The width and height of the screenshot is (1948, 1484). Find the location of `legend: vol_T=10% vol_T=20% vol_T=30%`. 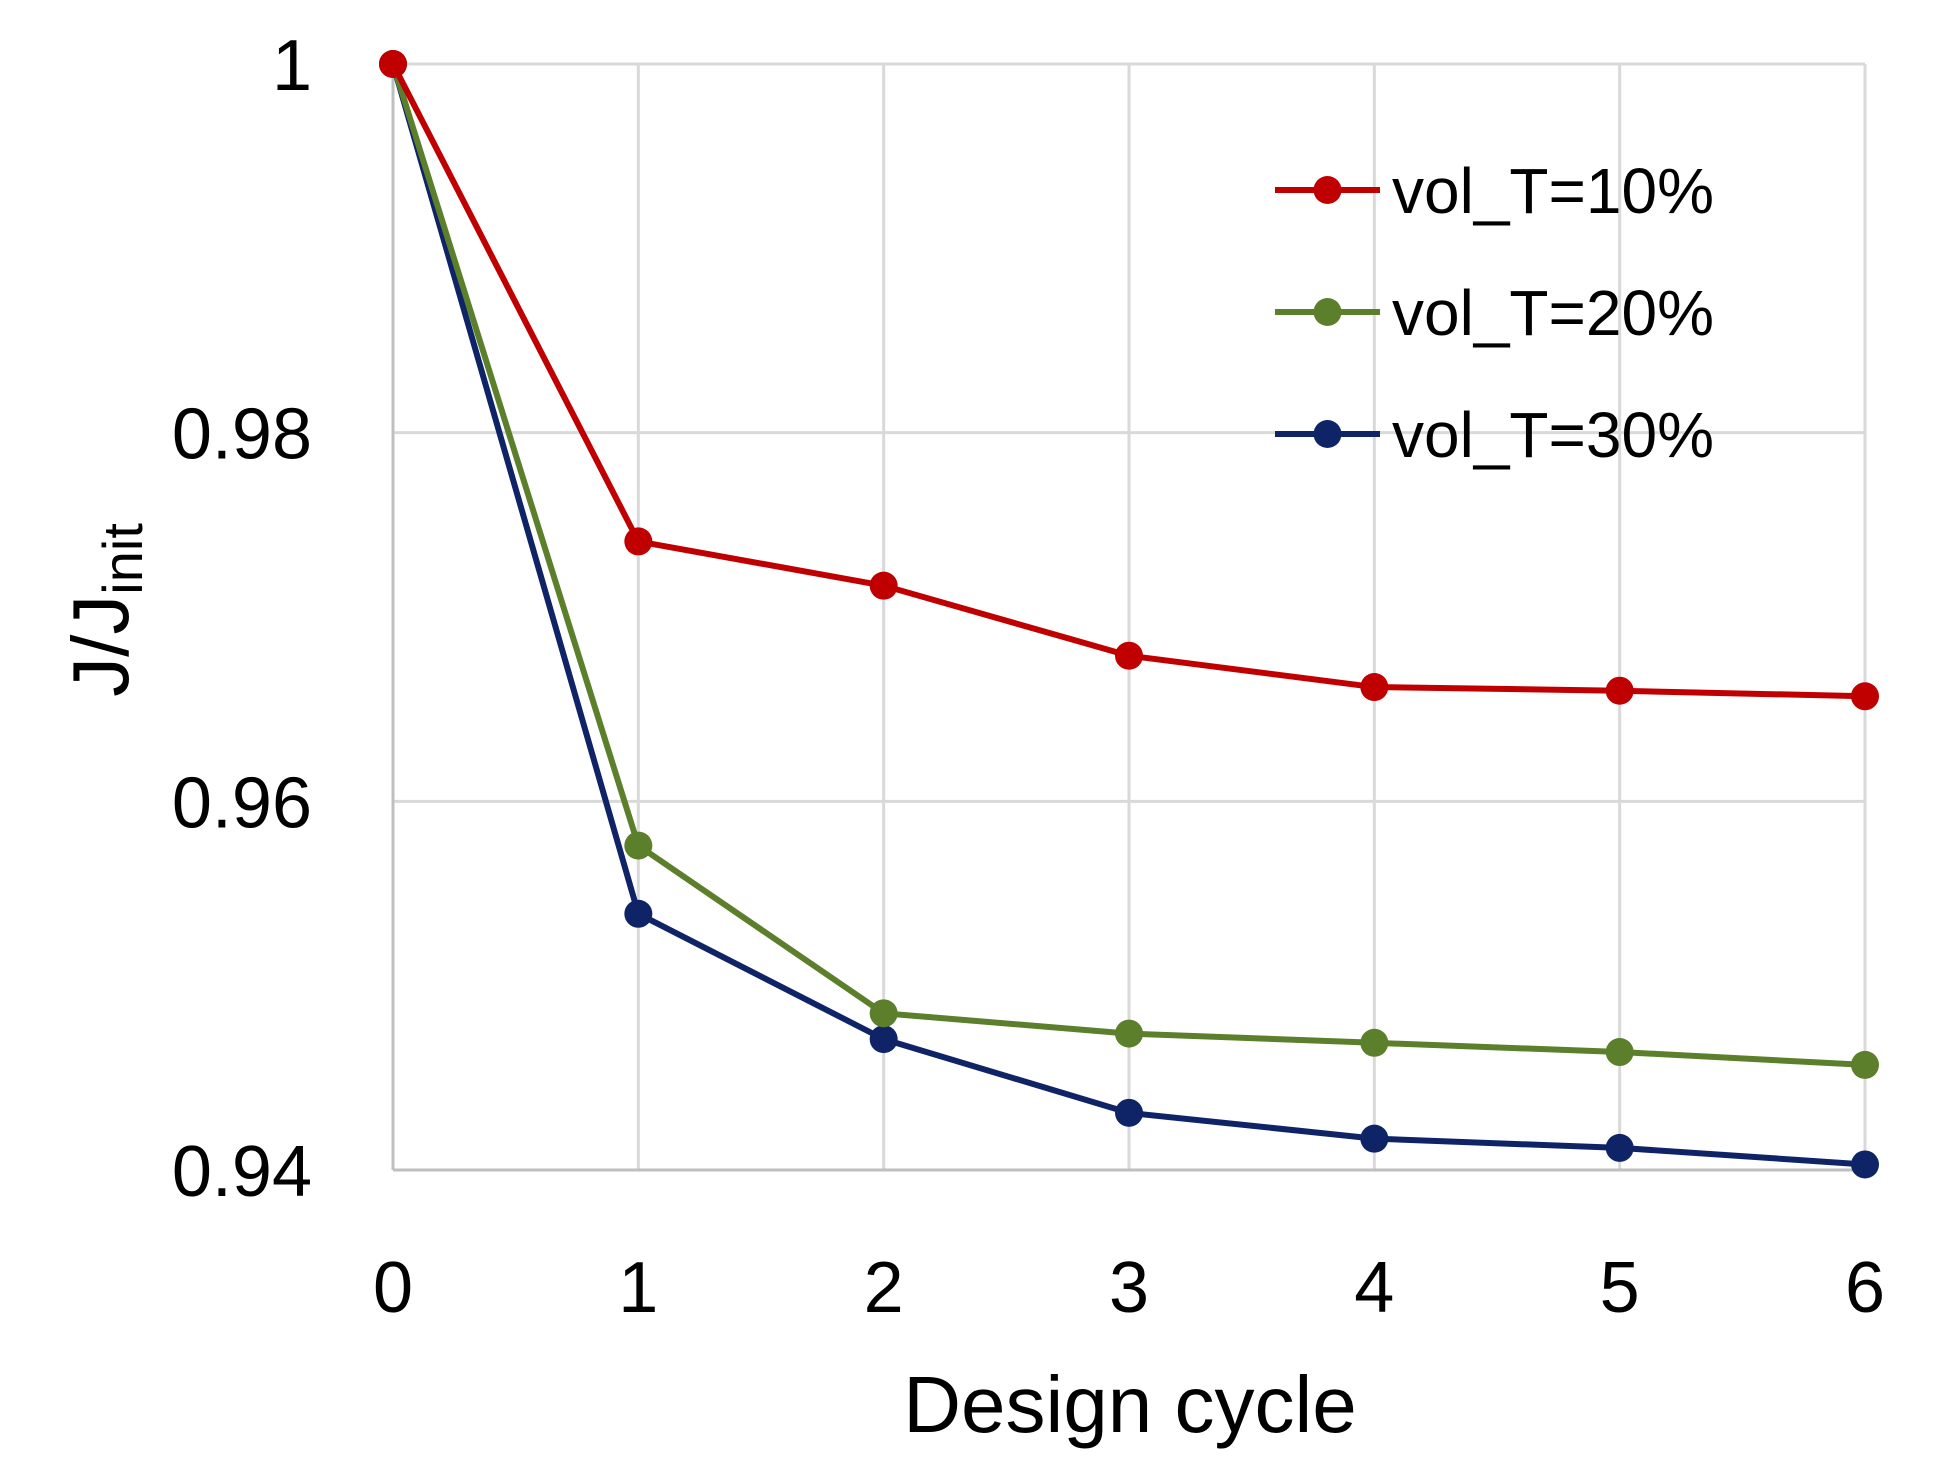

legend: vol_T=10% vol_T=20% vol_T=30% is located at coordinates (1494, 313).